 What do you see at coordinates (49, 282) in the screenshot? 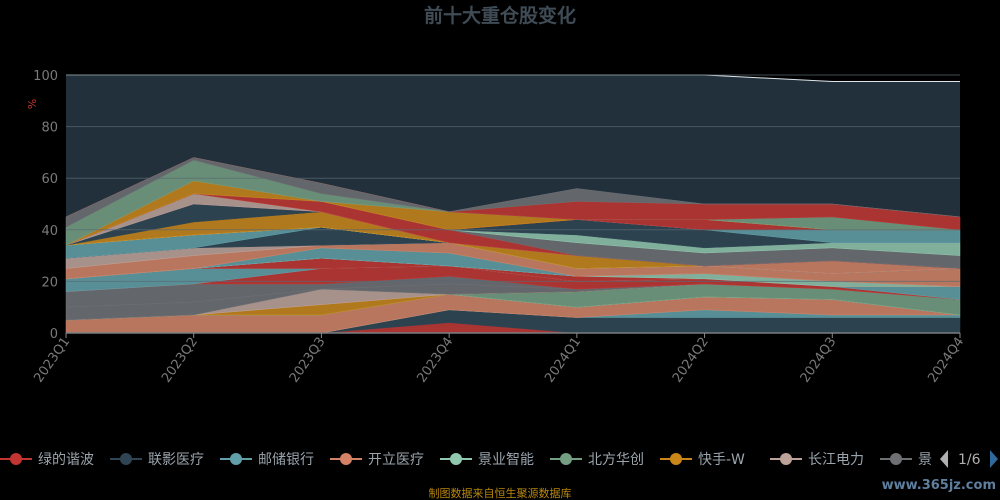
I see `y-tick-label: 20` at bounding box center [49, 282].